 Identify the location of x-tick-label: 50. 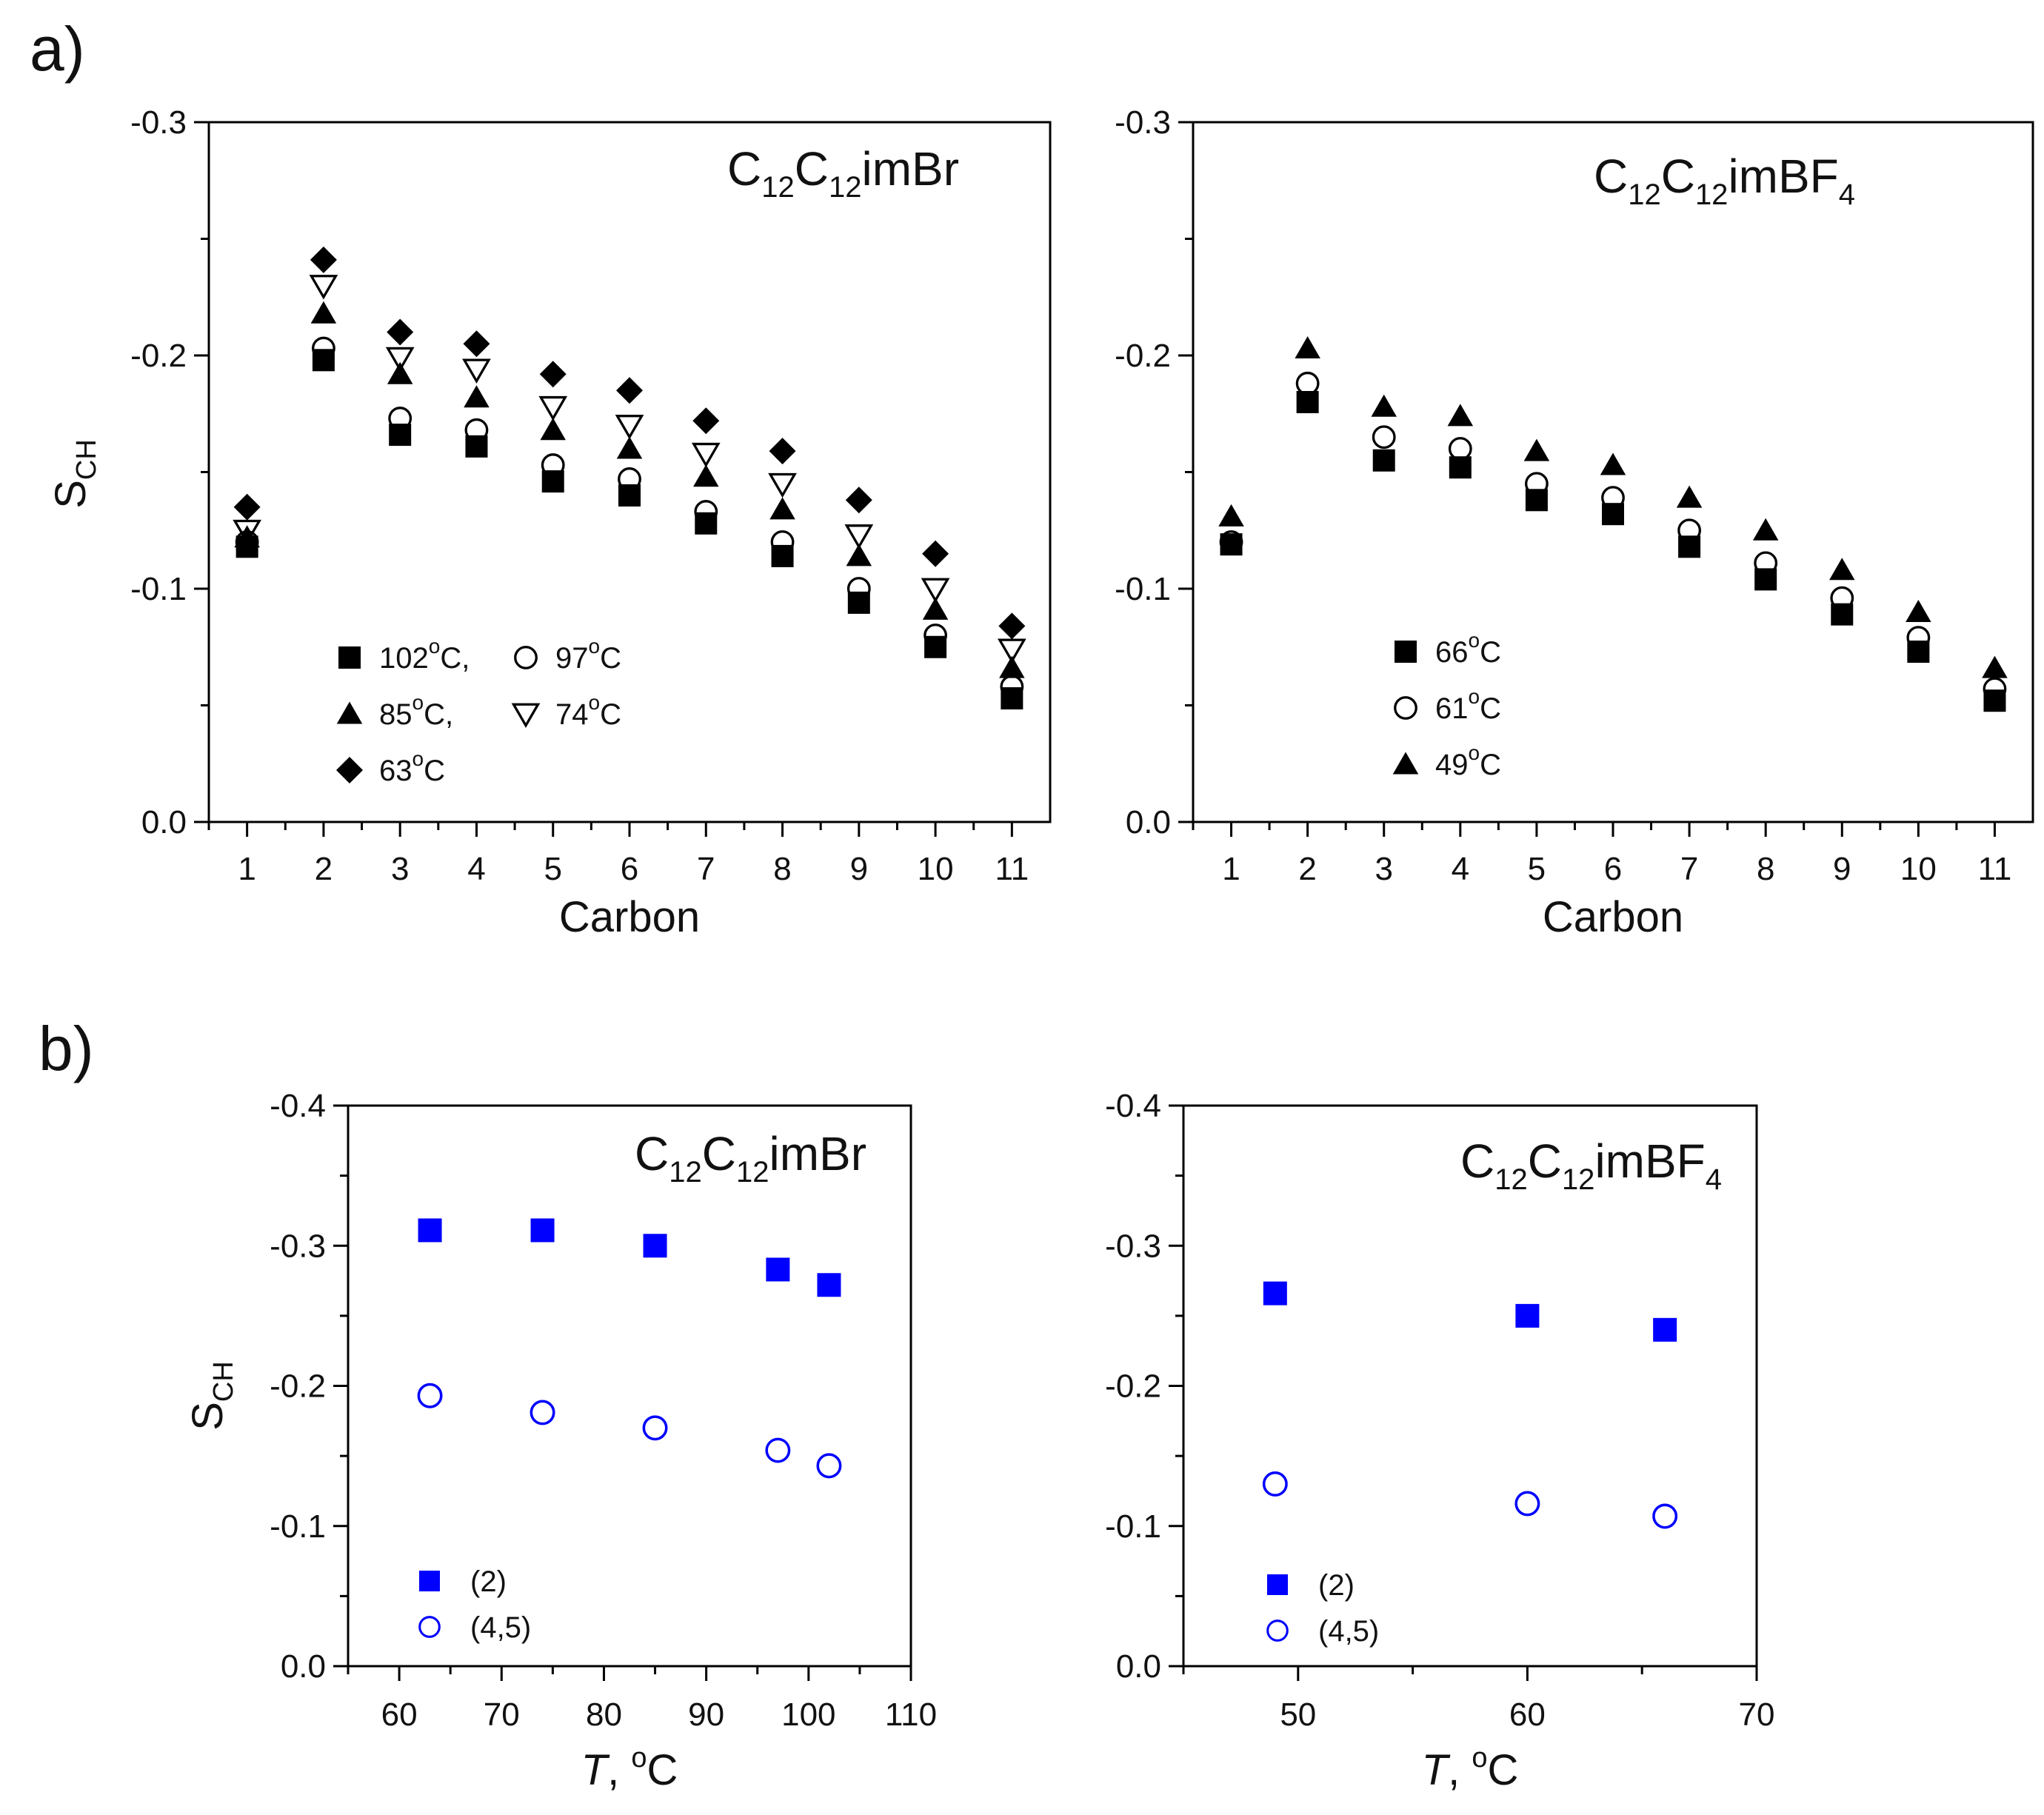
(1298, 1715).